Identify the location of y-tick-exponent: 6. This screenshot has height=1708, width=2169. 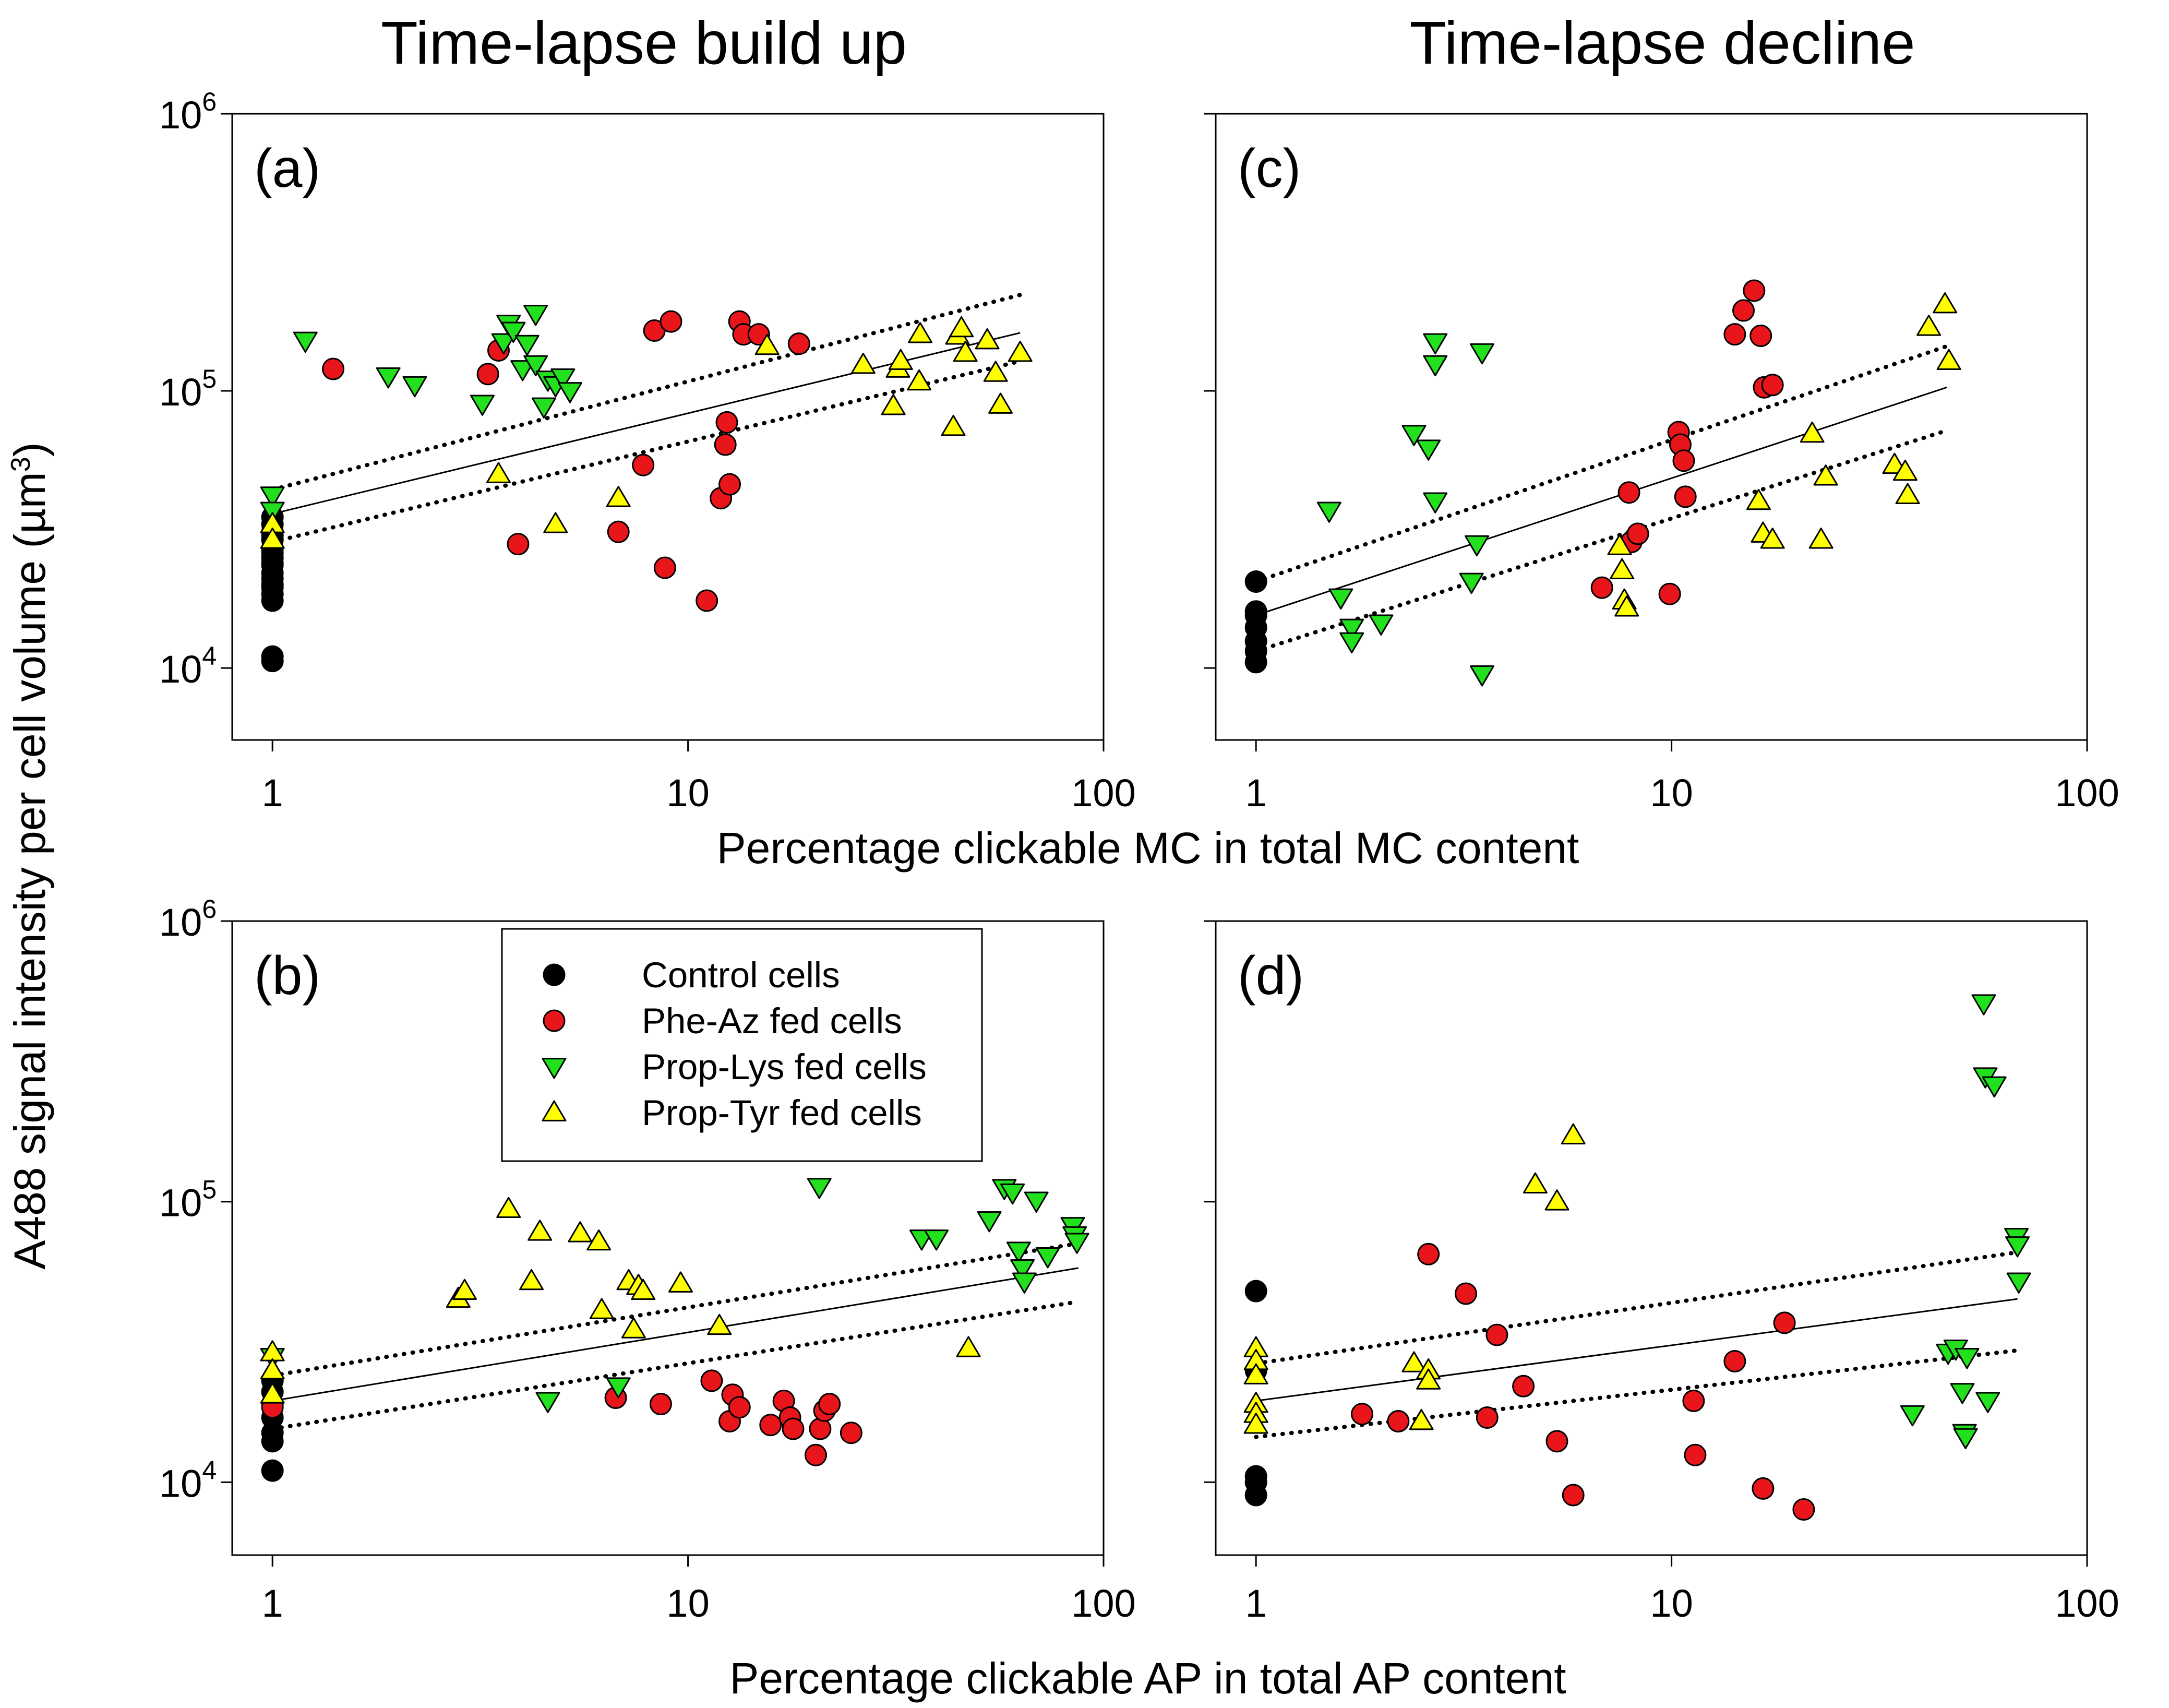
(210, 909).